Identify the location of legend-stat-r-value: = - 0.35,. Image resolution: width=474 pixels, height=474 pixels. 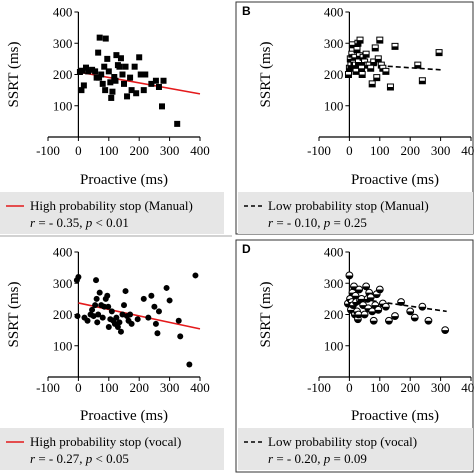
(60, 222).